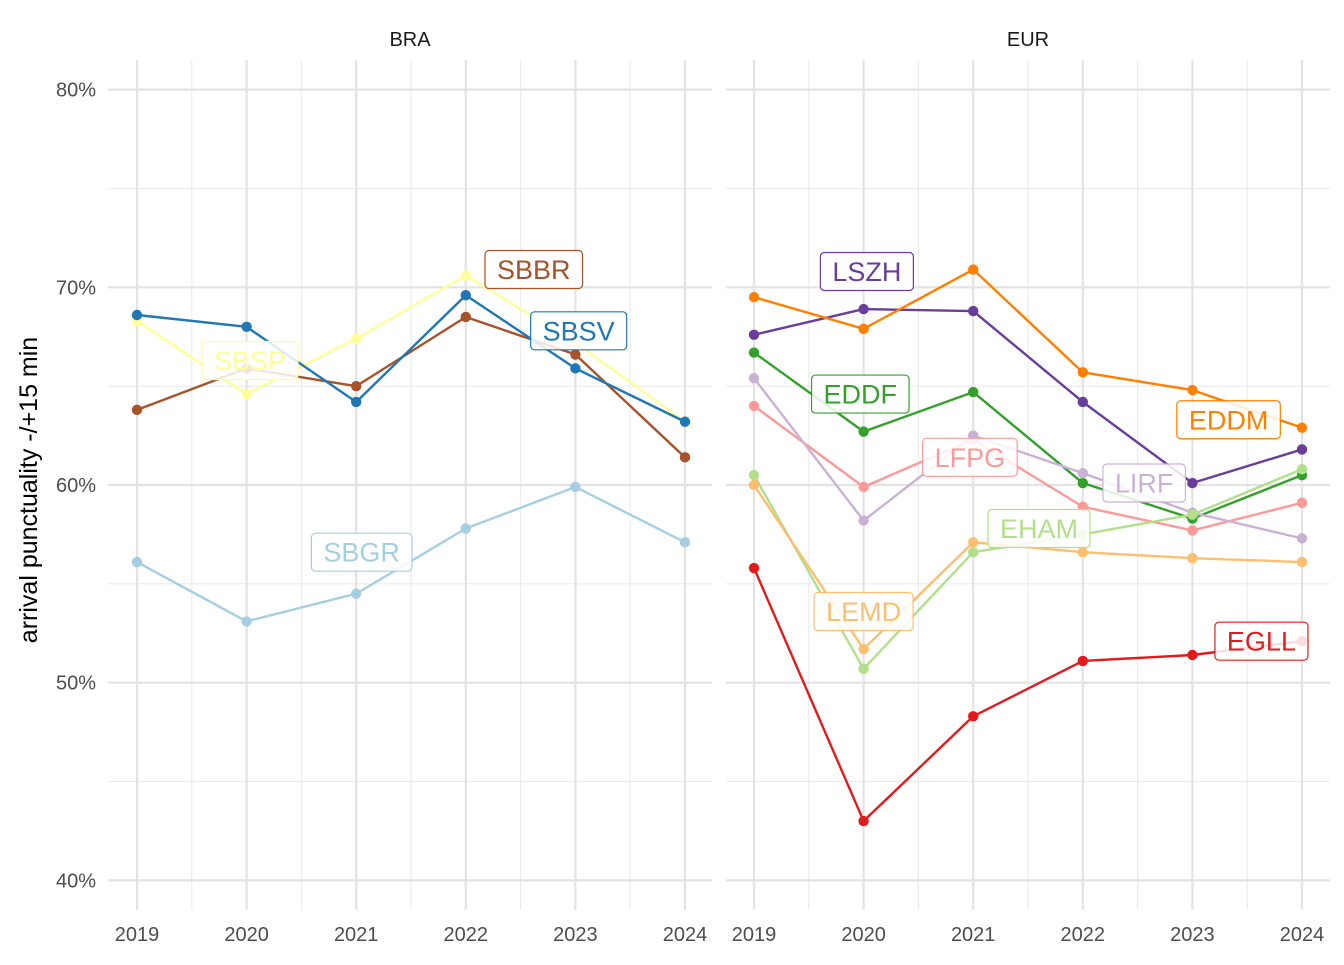 Image resolution: width=1344 pixels, height=965 pixels. I want to click on series-label-lszh: LSZH, so click(867, 271).